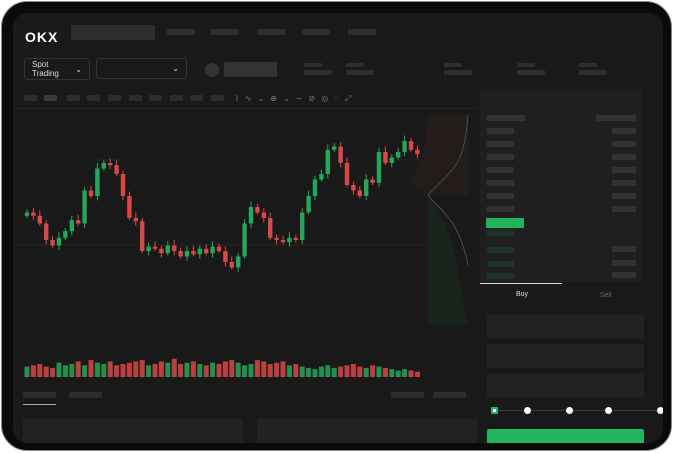 The width and height of the screenshot is (673, 453). I want to click on total-input, so click(565, 386).